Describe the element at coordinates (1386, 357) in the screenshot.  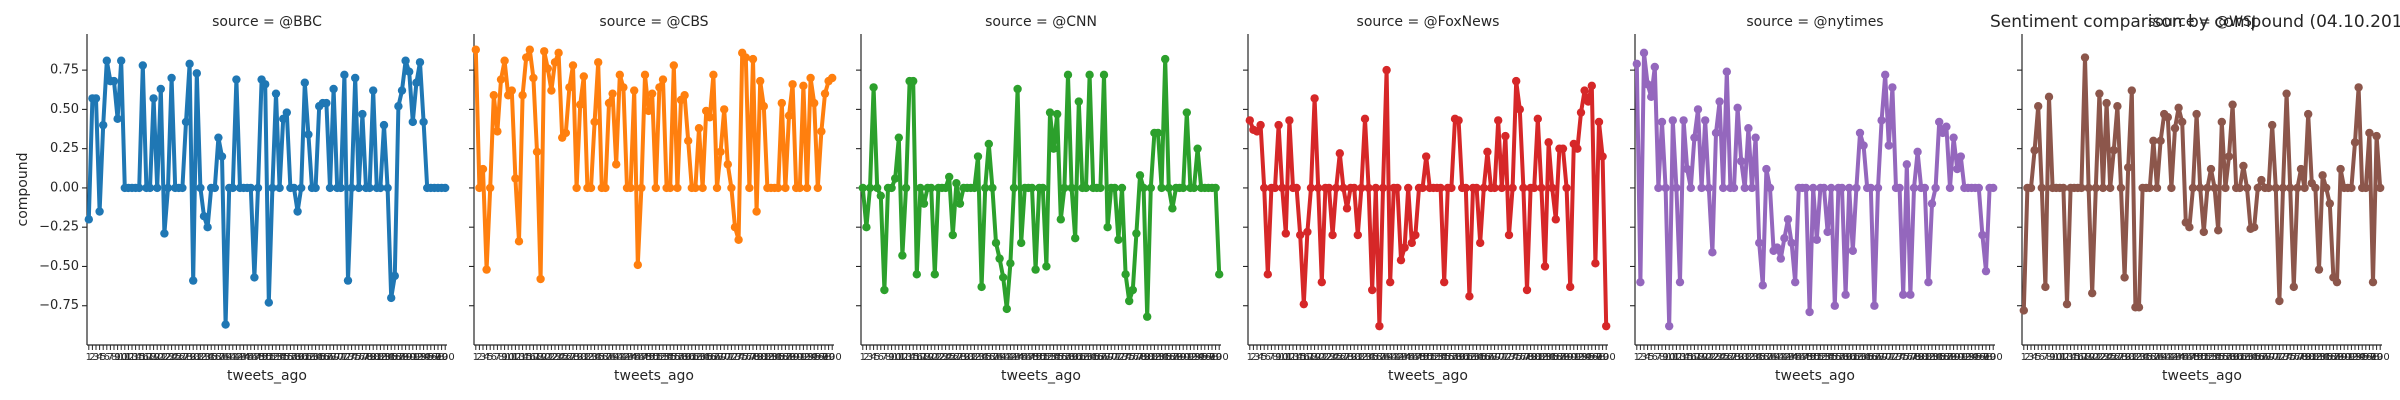
I see `x-tick-label: 39` at that location.